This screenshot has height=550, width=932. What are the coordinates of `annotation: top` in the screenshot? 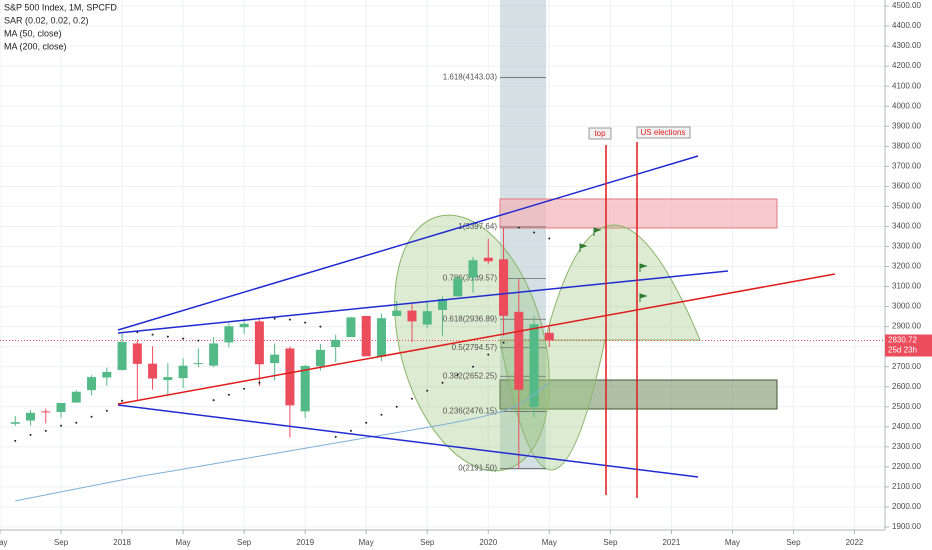 It's located at (600, 133).